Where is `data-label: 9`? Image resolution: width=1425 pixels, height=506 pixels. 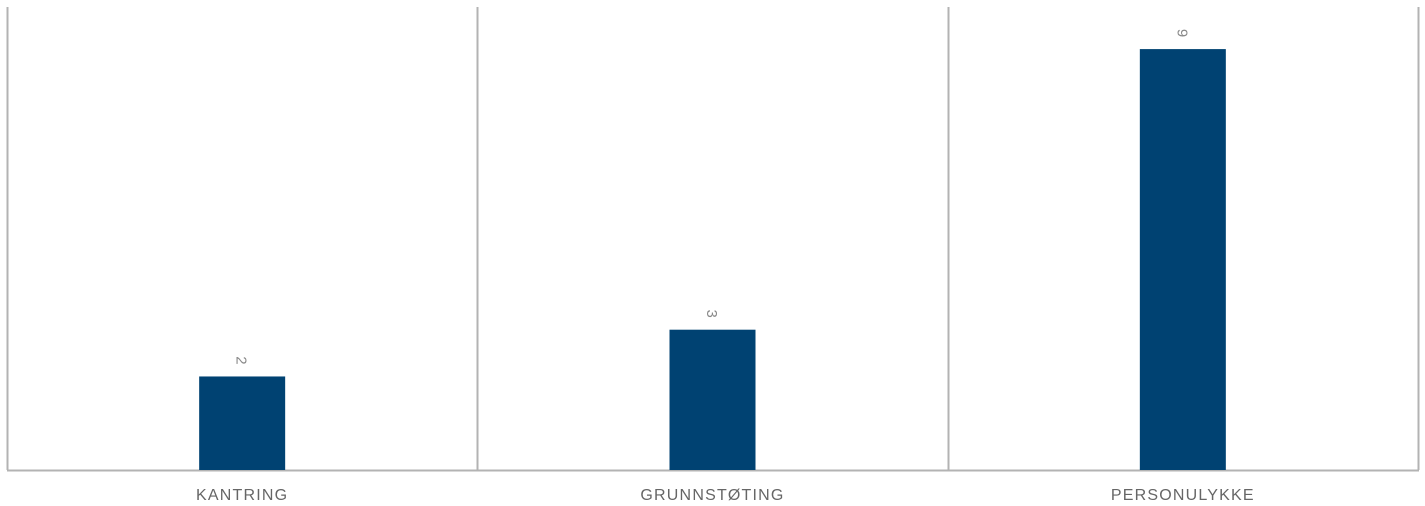 data-label: 9 is located at coordinates (1181, 33).